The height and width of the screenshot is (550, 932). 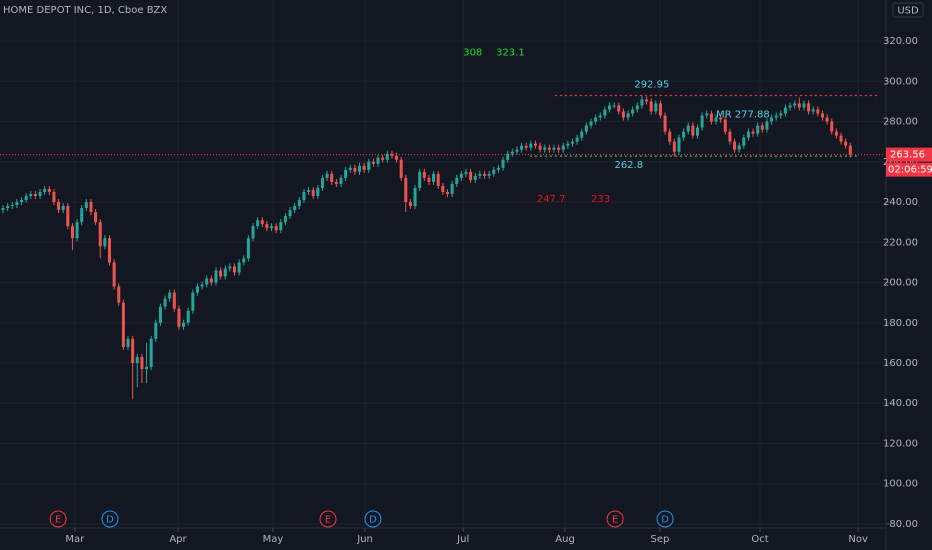 What do you see at coordinates (651, 84) in the screenshot?
I see `level-label: 292.95` at bounding box center [651, 84].